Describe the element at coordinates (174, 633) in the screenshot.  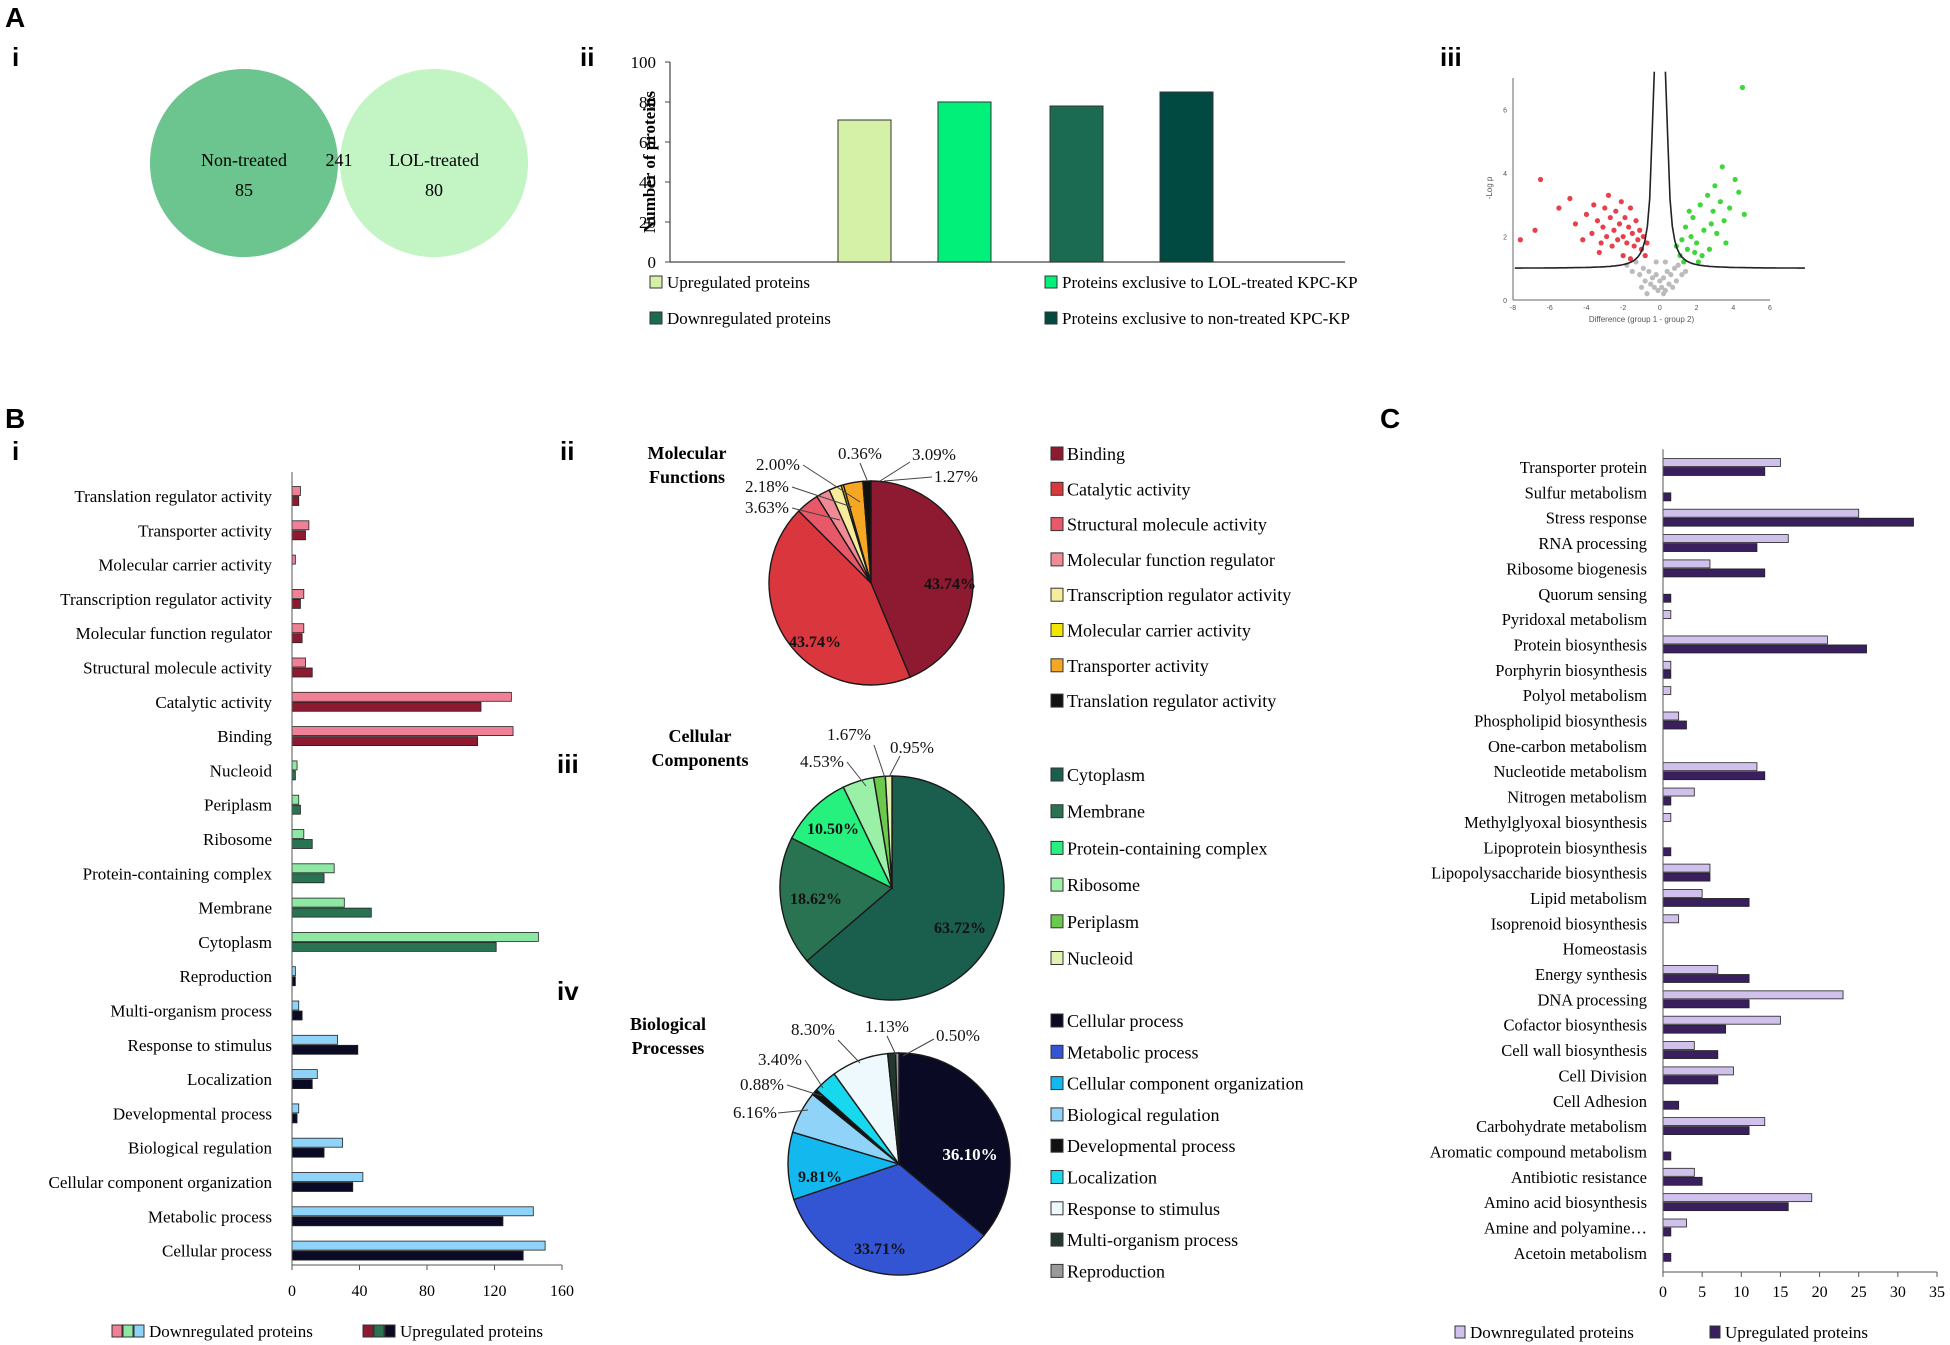
I see `category-label: Molecular function regulator` at that location.